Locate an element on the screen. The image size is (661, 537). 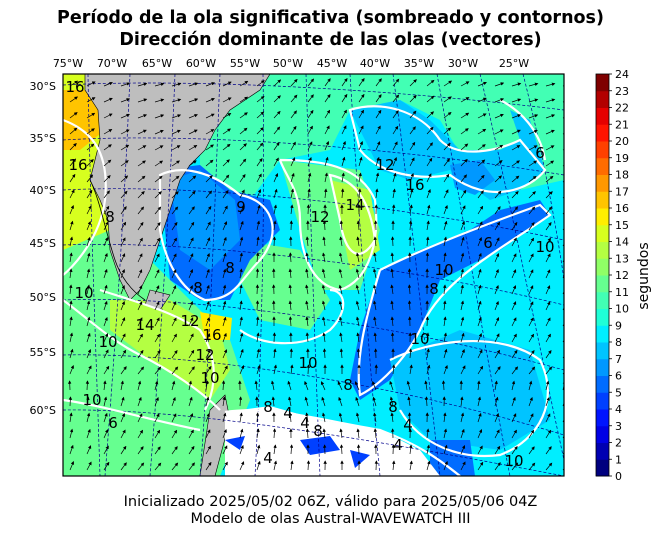
lat-label: 40°S is located at coordinates (43, 190).